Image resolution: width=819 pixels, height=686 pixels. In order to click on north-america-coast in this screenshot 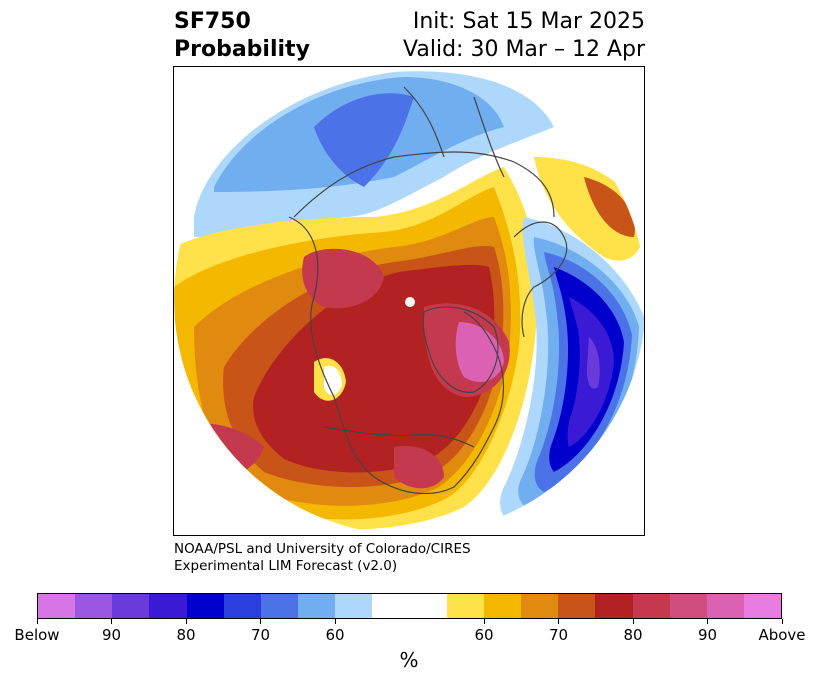, I will do `click(396, 355)`.